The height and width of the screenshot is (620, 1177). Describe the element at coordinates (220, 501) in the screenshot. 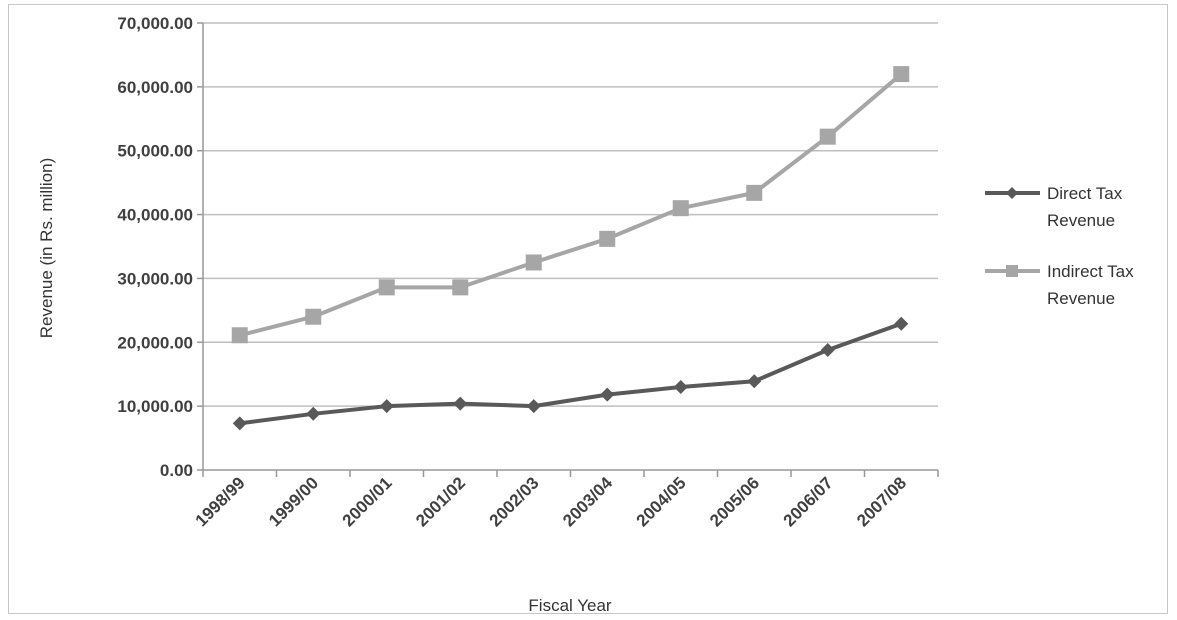

I see `x-tick-label: 1998/99` at that location.